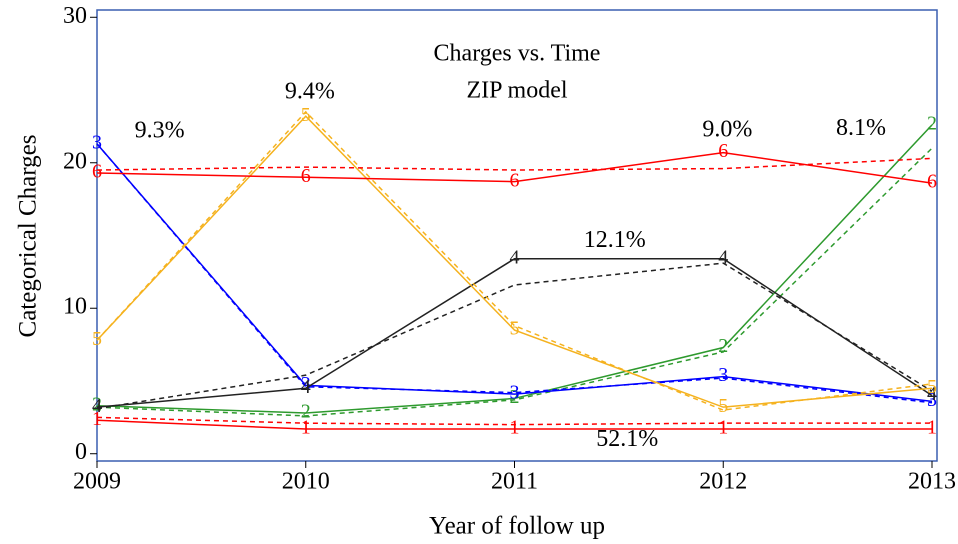 The height and width of the screenshot is (544, 958). I want to click on annotation: 12.1%, so click(615, 240).